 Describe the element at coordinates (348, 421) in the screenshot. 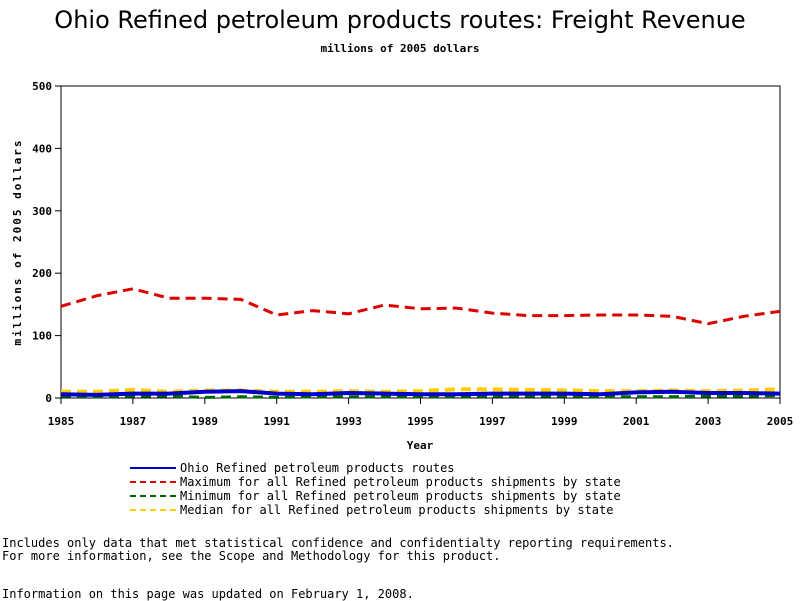

I see `x-tick-label: 1993` at that location.